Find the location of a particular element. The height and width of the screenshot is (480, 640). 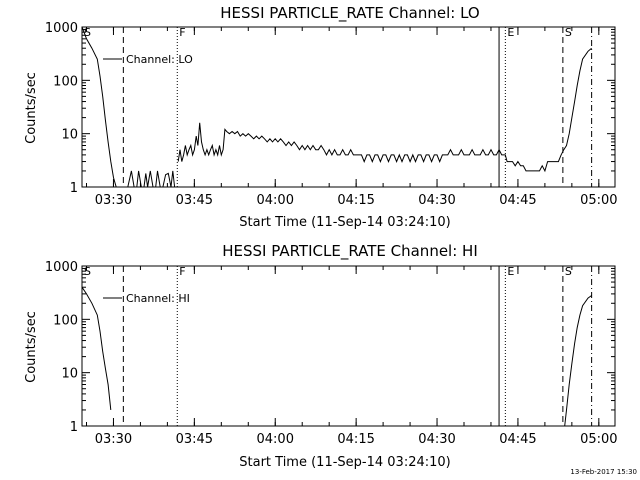

legend-label: Channel: HI is located at coordinates (158, 298).